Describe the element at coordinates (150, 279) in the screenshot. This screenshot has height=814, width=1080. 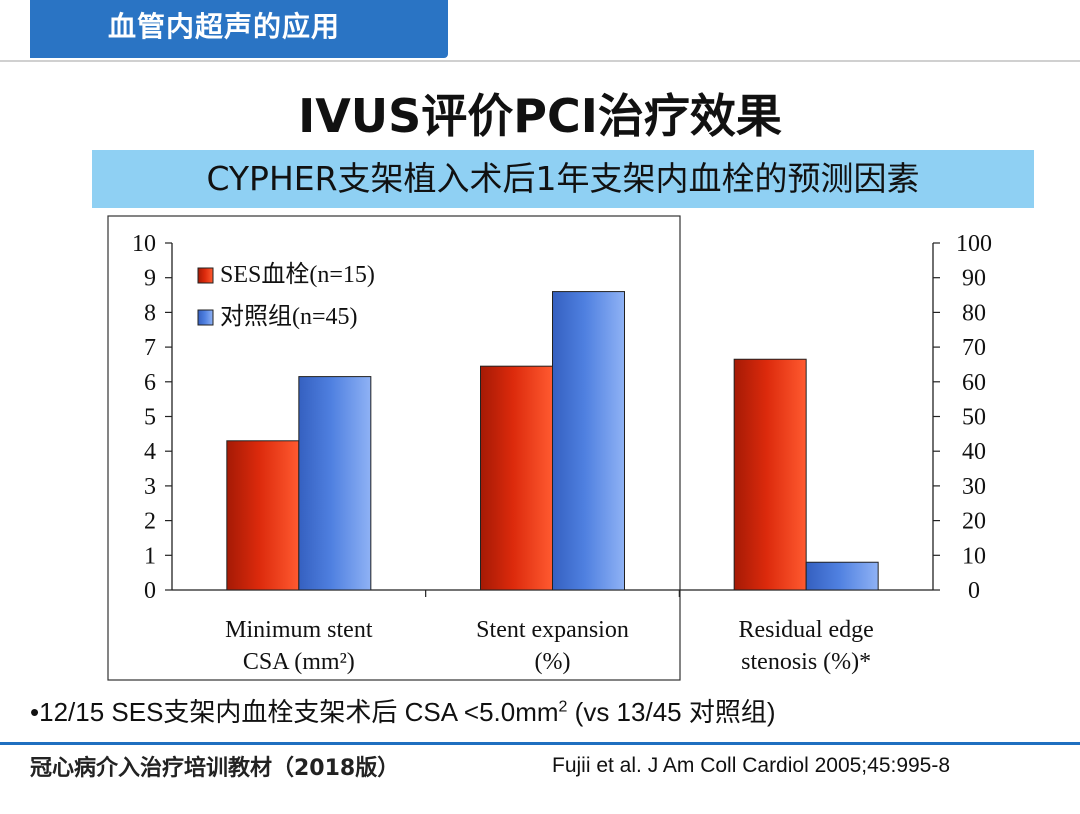
I see `left-tick-label: 9` at that location.